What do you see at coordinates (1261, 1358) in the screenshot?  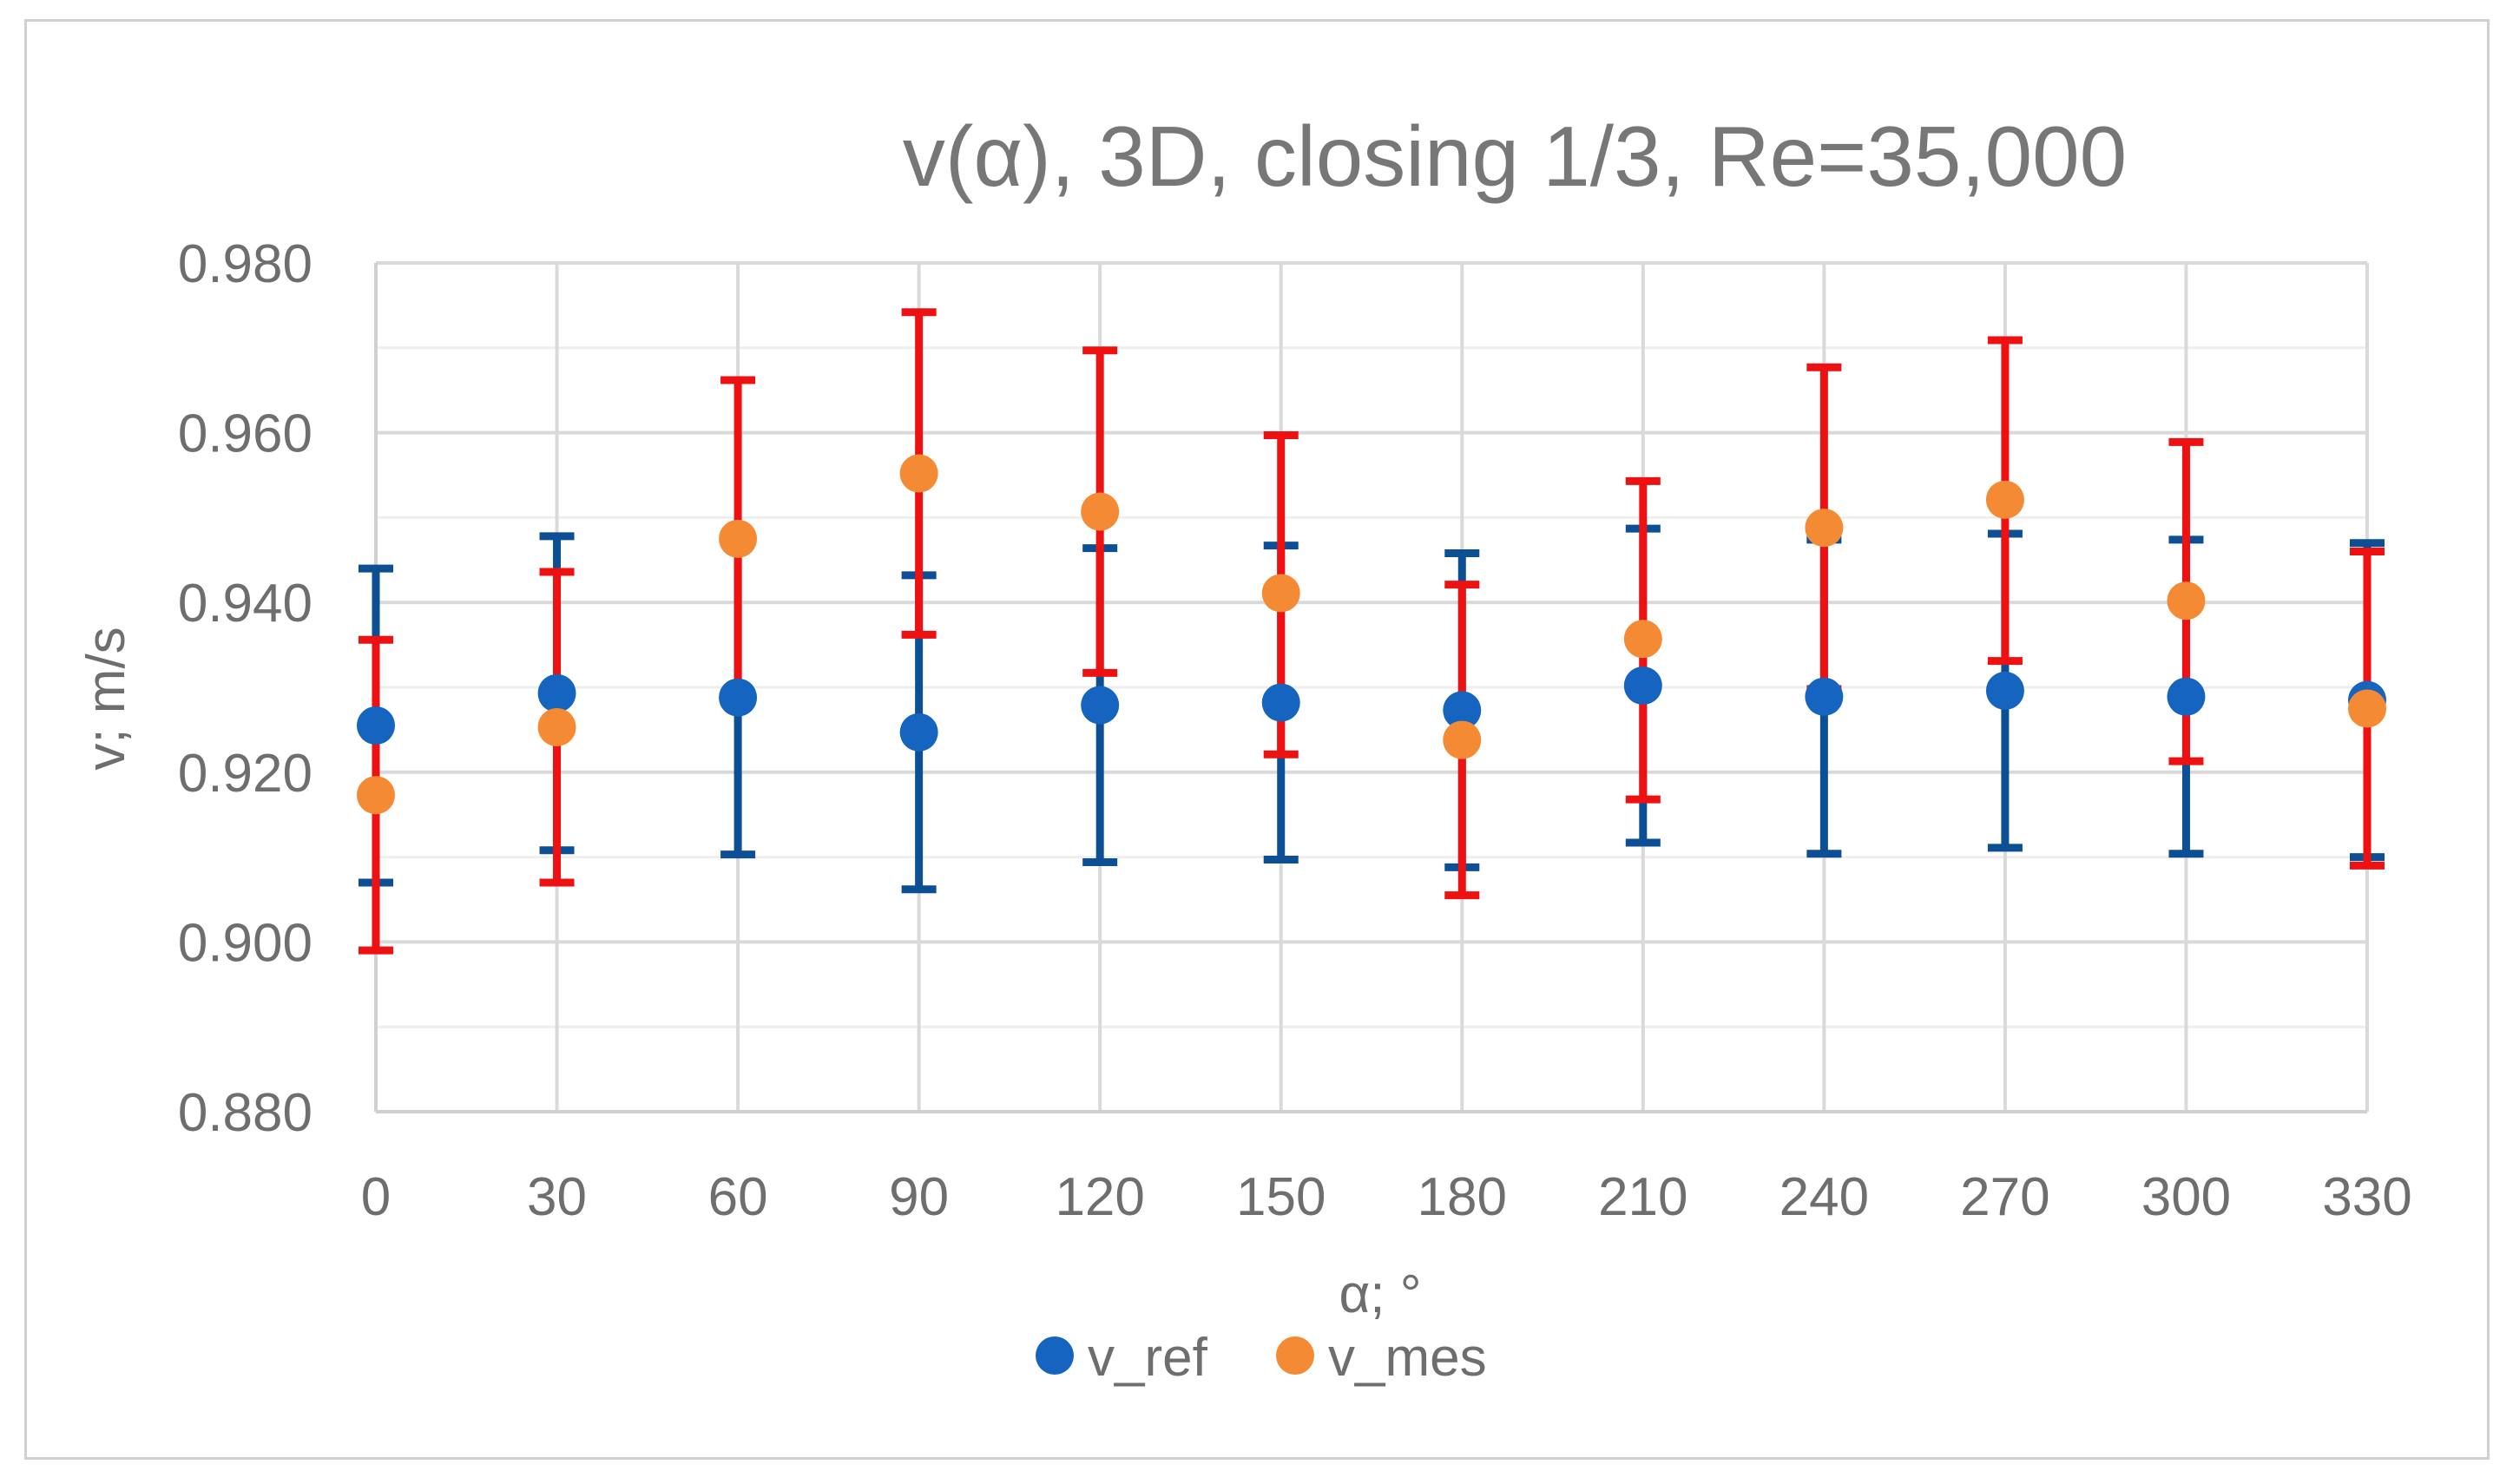 I see `legend: v_ref v_mes` at bounding box center [1261, 1358].